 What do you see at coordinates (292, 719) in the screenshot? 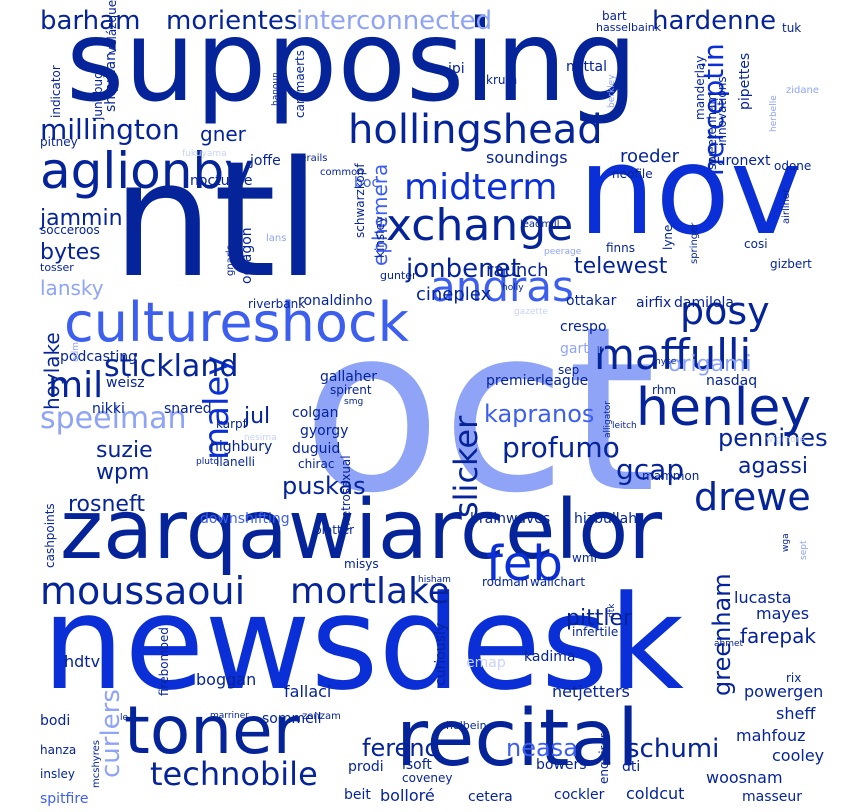
I see `word-sommeil: sommeil` at bounding box center [292, 719].